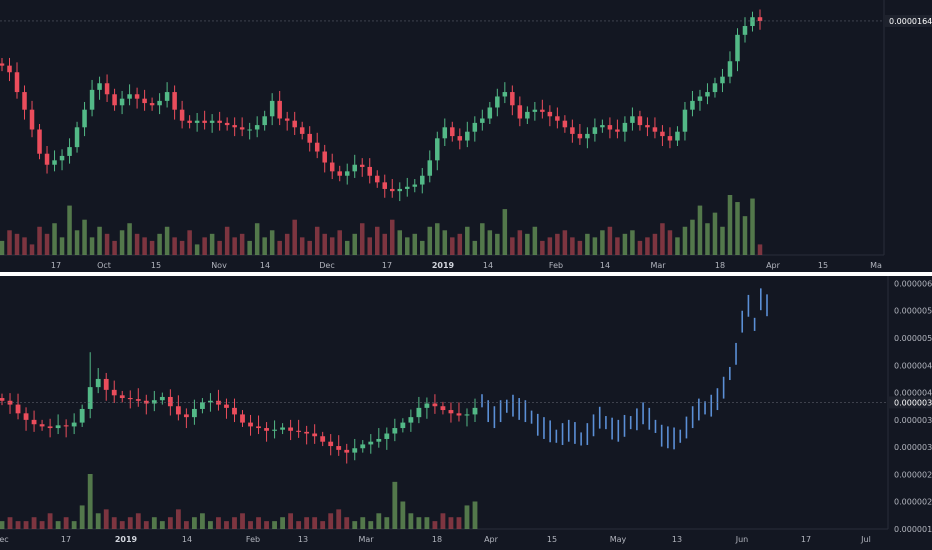 This screenshot has height=550, width=932. Describe the element at coordinates (56, 265) in the screenshot. I see `x-tick-label: 17` at that location.